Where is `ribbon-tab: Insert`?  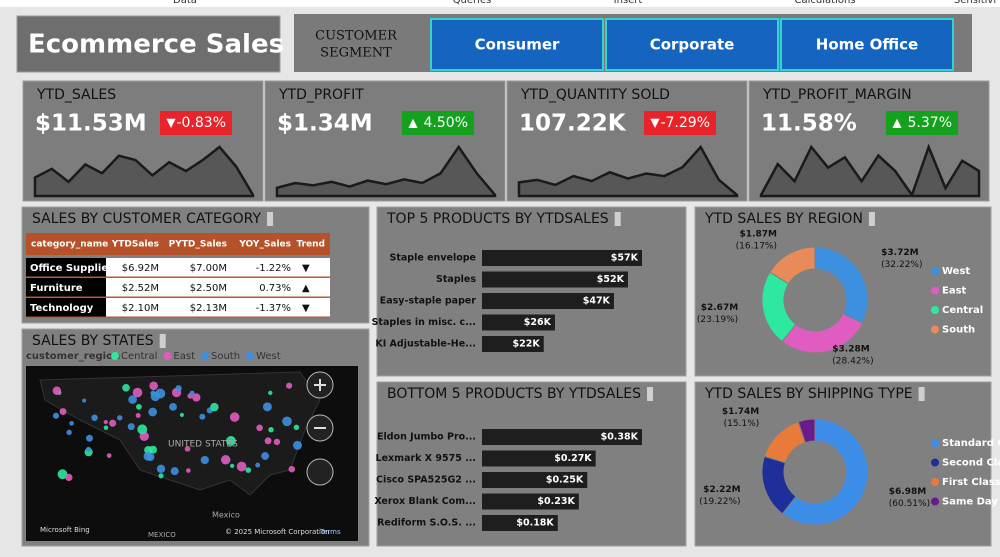
ribbon-tab: Insert is located at coordinates (628, 3).